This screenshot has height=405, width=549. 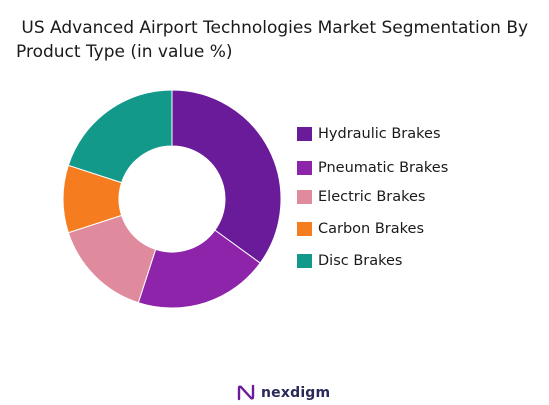 What do you see at coordinates (371, 229) in the screenshot?
I see `legend-label-carbon-brakes: Carbon Brakes` at bounding box center [371, 229].